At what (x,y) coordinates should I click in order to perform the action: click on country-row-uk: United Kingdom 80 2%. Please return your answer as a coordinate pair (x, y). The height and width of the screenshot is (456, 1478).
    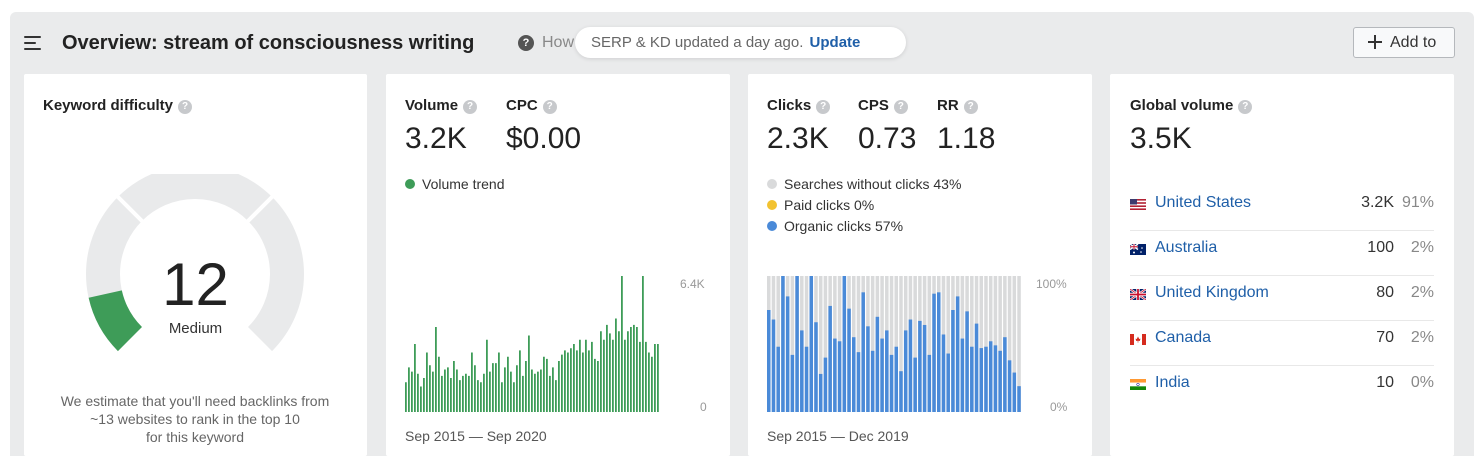
    Looking at the image, I should click on (1282, 298).